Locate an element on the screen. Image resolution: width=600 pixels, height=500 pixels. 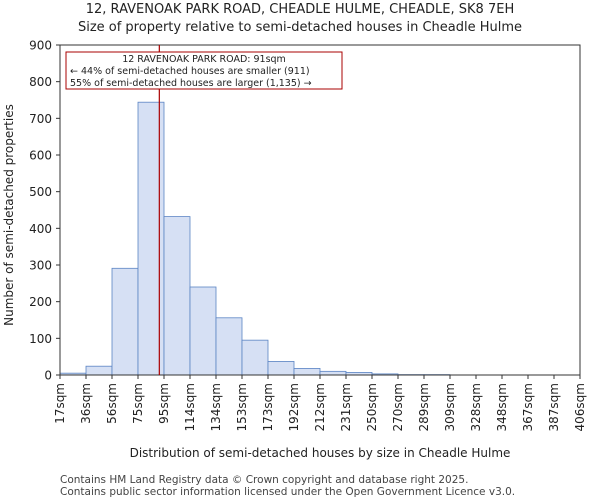
x-tick-label: 250sqm is located at coordinates (372, 407).